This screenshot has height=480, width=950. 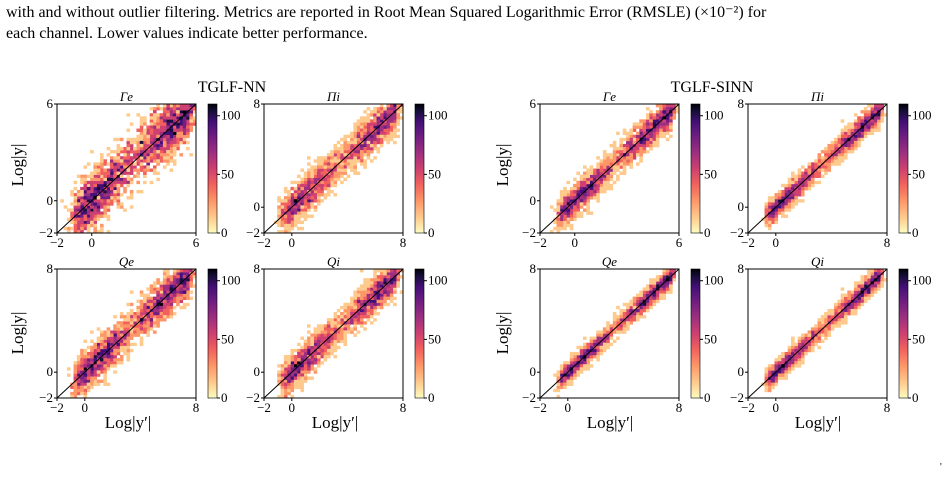 I want to click on colorbar-tick-label: 100, so click(x=231, y=115).